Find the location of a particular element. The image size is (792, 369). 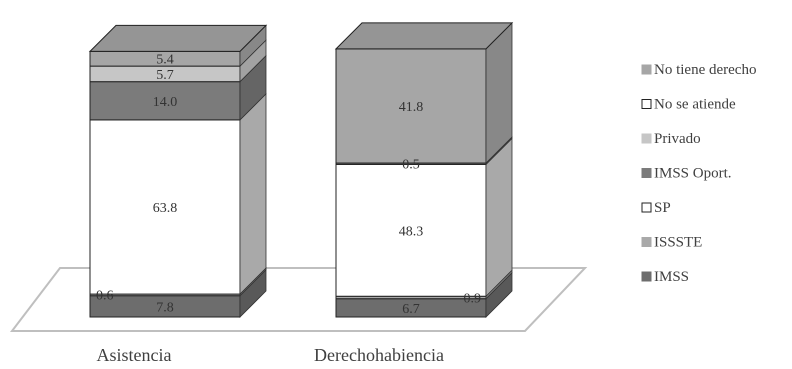

legend-label: ISSSTE is located at coordinates (678, 243).